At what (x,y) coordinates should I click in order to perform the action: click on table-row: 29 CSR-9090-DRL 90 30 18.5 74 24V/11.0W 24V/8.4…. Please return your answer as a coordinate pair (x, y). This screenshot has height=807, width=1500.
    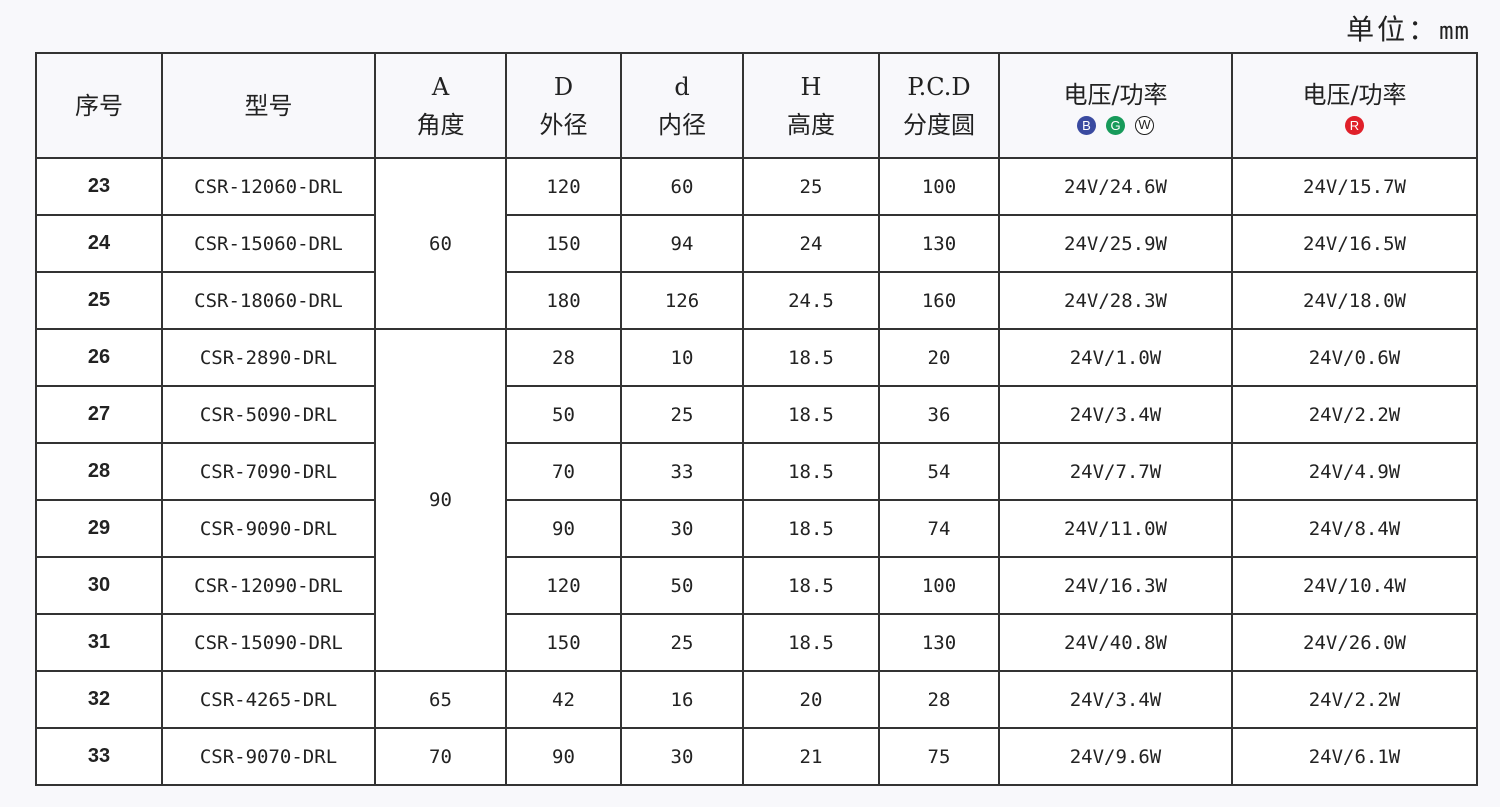
    Looking at the image, I should click on (756, 528).